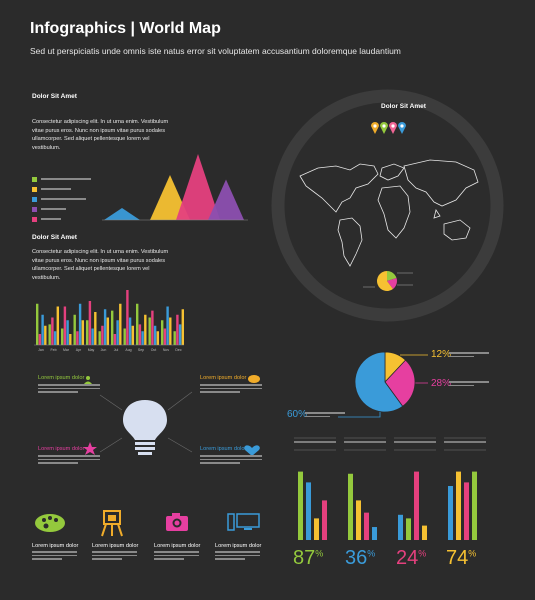 This screenshot has height=600, width=535. Describe the element at coordinates (441, 354) in the screenshot. I see `pie-label-12: 12%` at that location.